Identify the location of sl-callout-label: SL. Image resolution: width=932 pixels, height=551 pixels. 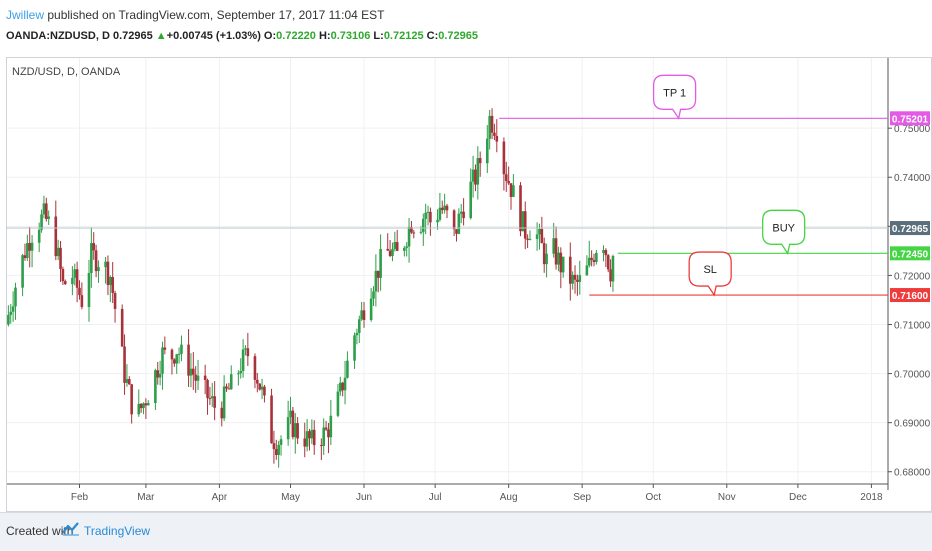
(709, 270).